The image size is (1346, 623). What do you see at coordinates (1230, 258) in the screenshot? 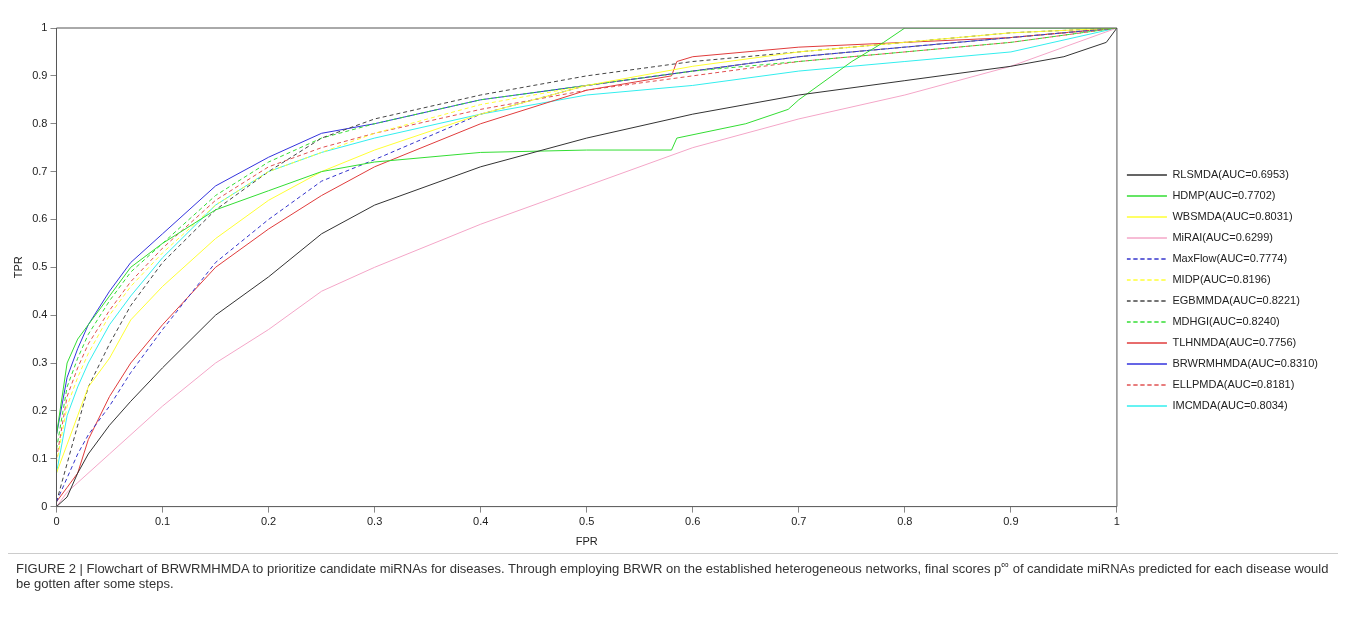
I see `legend-label: MaxFlow(AUC=0.7774)` at bounding box center [1230, 258].